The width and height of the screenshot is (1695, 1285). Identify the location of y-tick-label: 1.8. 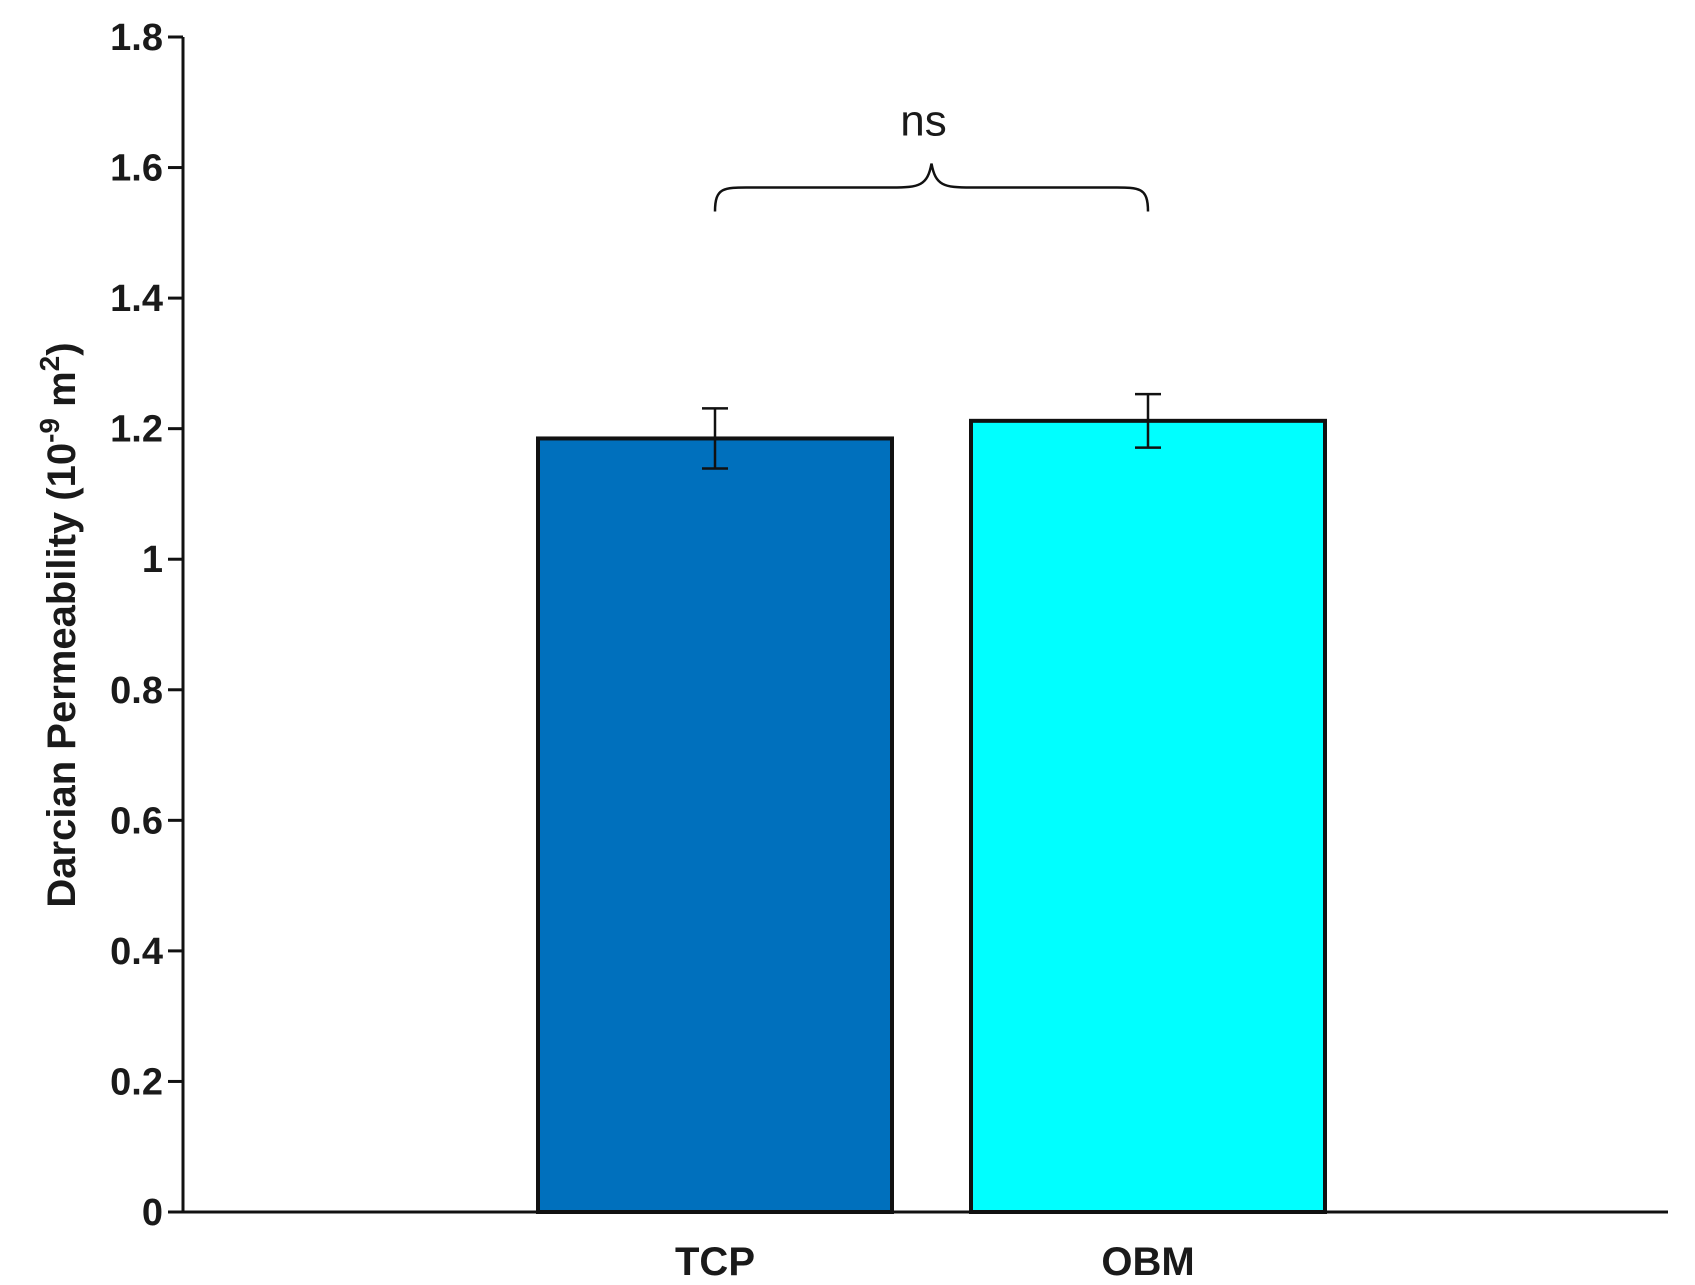
(136, 38).